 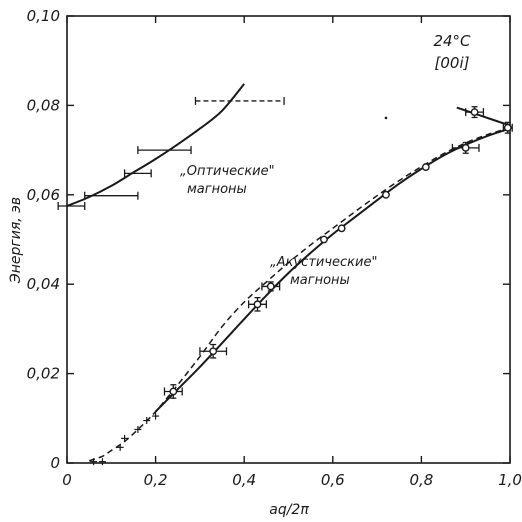 I want to click on y-tick-labels: 0 0,02 0,04 0,06 0,08 0,10, so click(x=43, y=239).